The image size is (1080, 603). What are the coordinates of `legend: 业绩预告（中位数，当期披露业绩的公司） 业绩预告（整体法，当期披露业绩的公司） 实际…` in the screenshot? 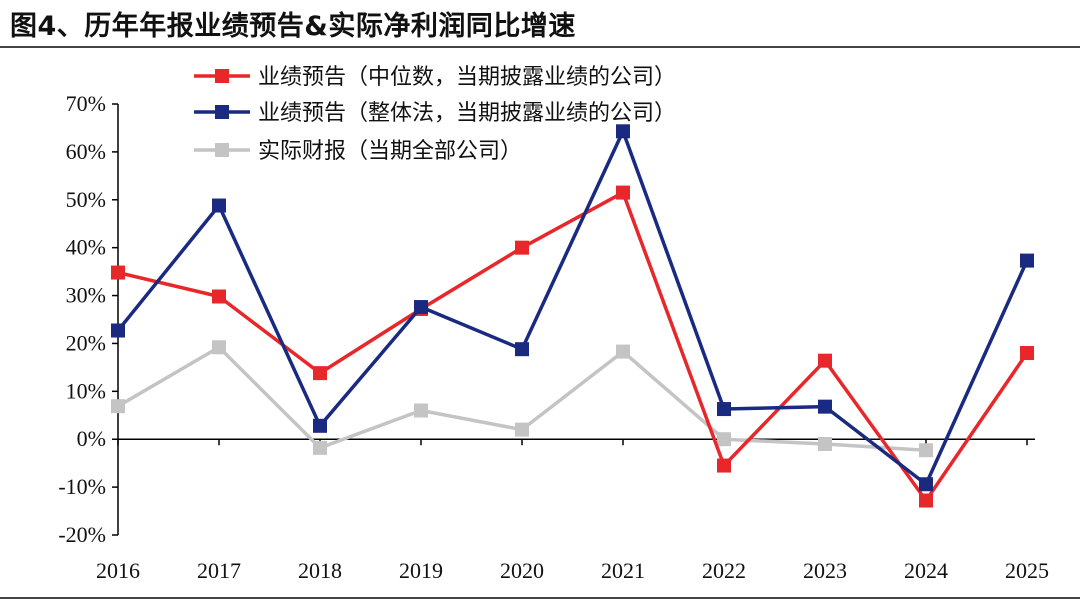 It's located at (435, 114).